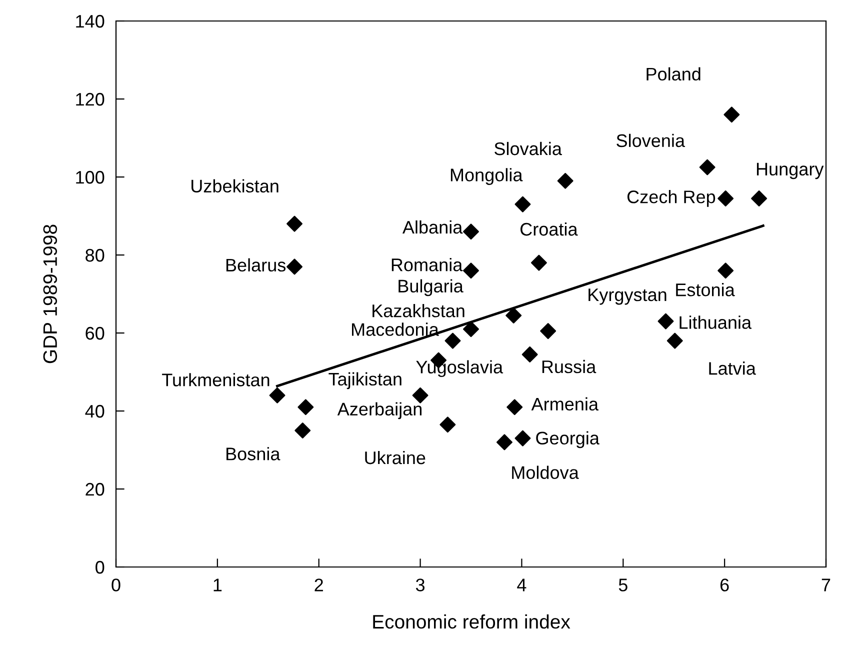  I want to click on annotation: Estonia, so click(705, 289).